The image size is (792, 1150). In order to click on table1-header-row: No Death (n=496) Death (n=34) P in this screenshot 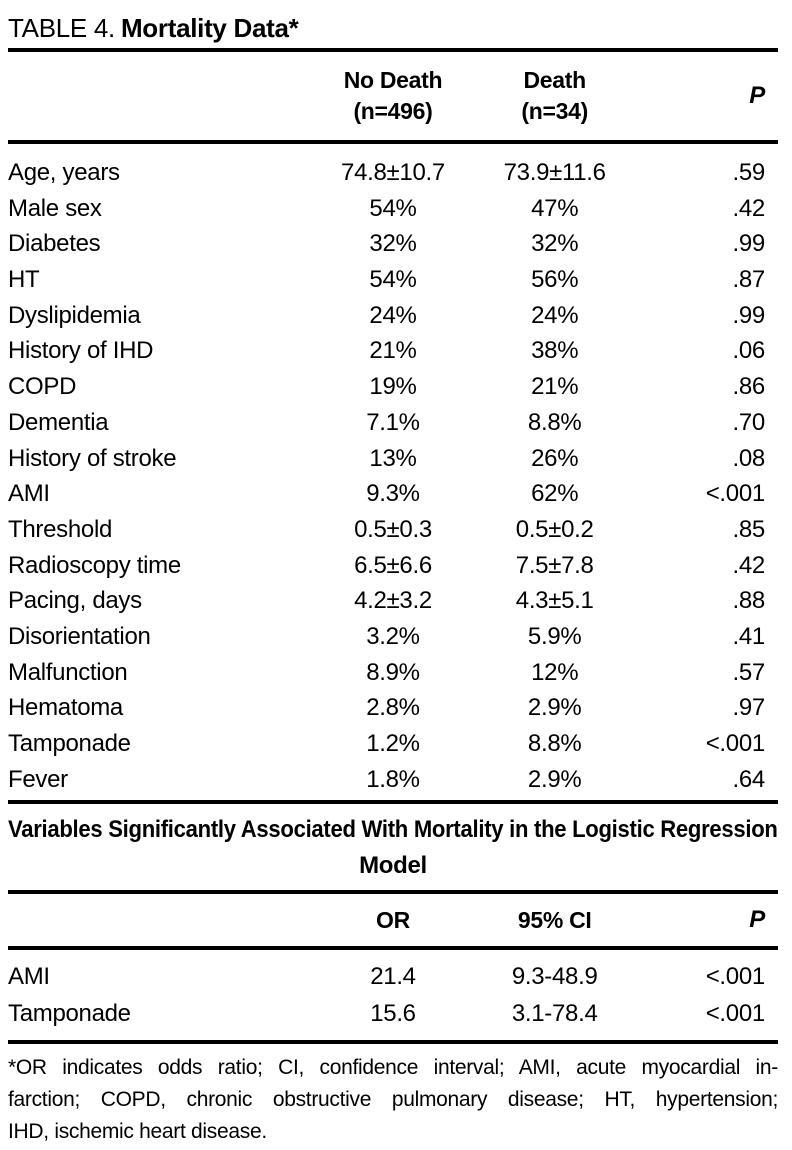, I will do `click(393, 96)`.